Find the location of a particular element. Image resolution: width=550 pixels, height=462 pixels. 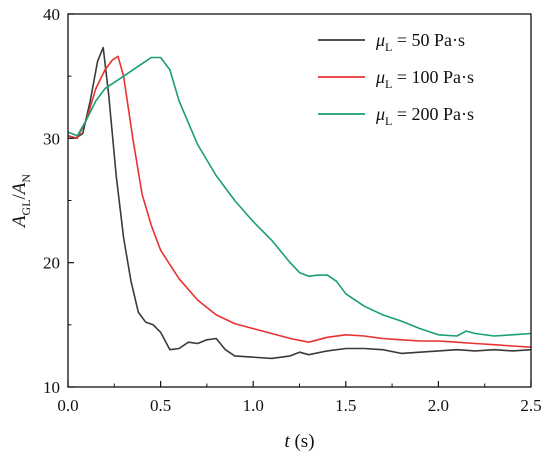

legend-label-2: μL = 100 Pa·s is located at coordinates (424, 79).